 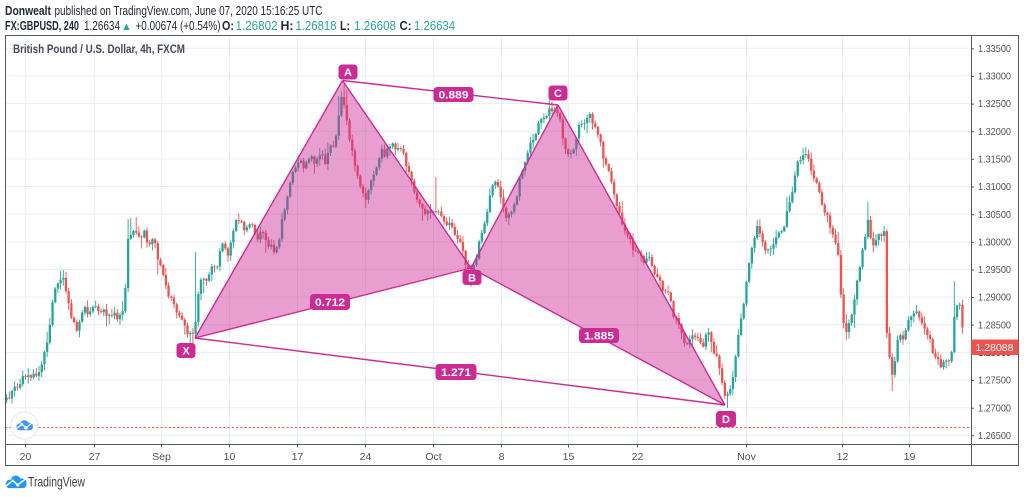 I want to click on svg-text: 0.712, so click(x=330, y=303).